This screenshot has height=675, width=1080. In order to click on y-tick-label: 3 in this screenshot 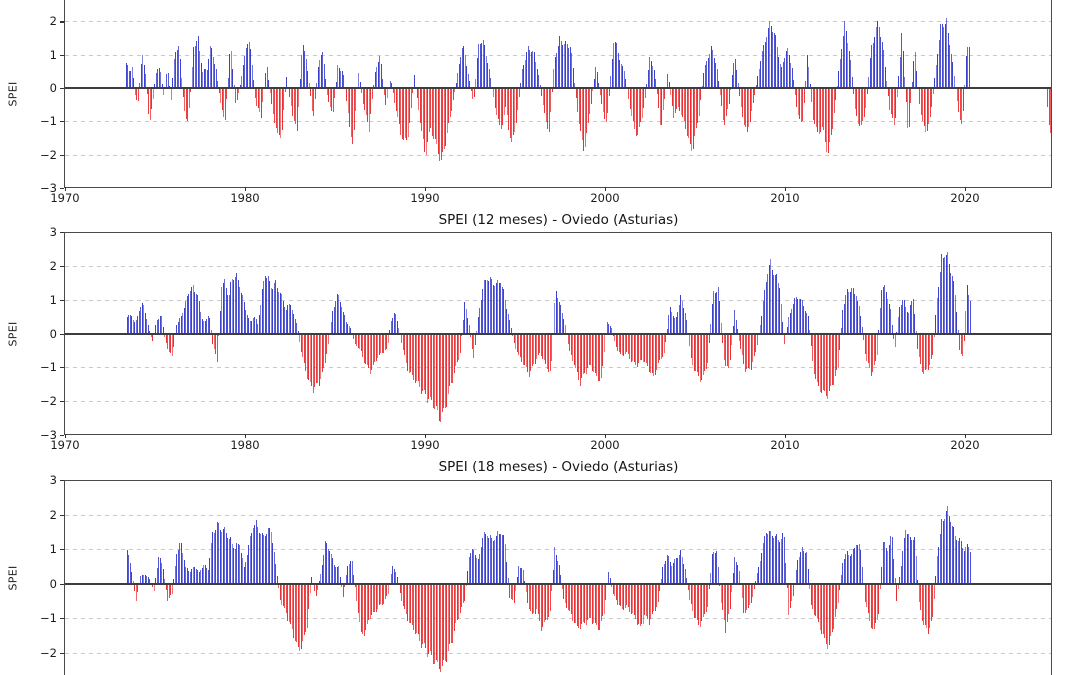, I will do `click(53, 232)`.